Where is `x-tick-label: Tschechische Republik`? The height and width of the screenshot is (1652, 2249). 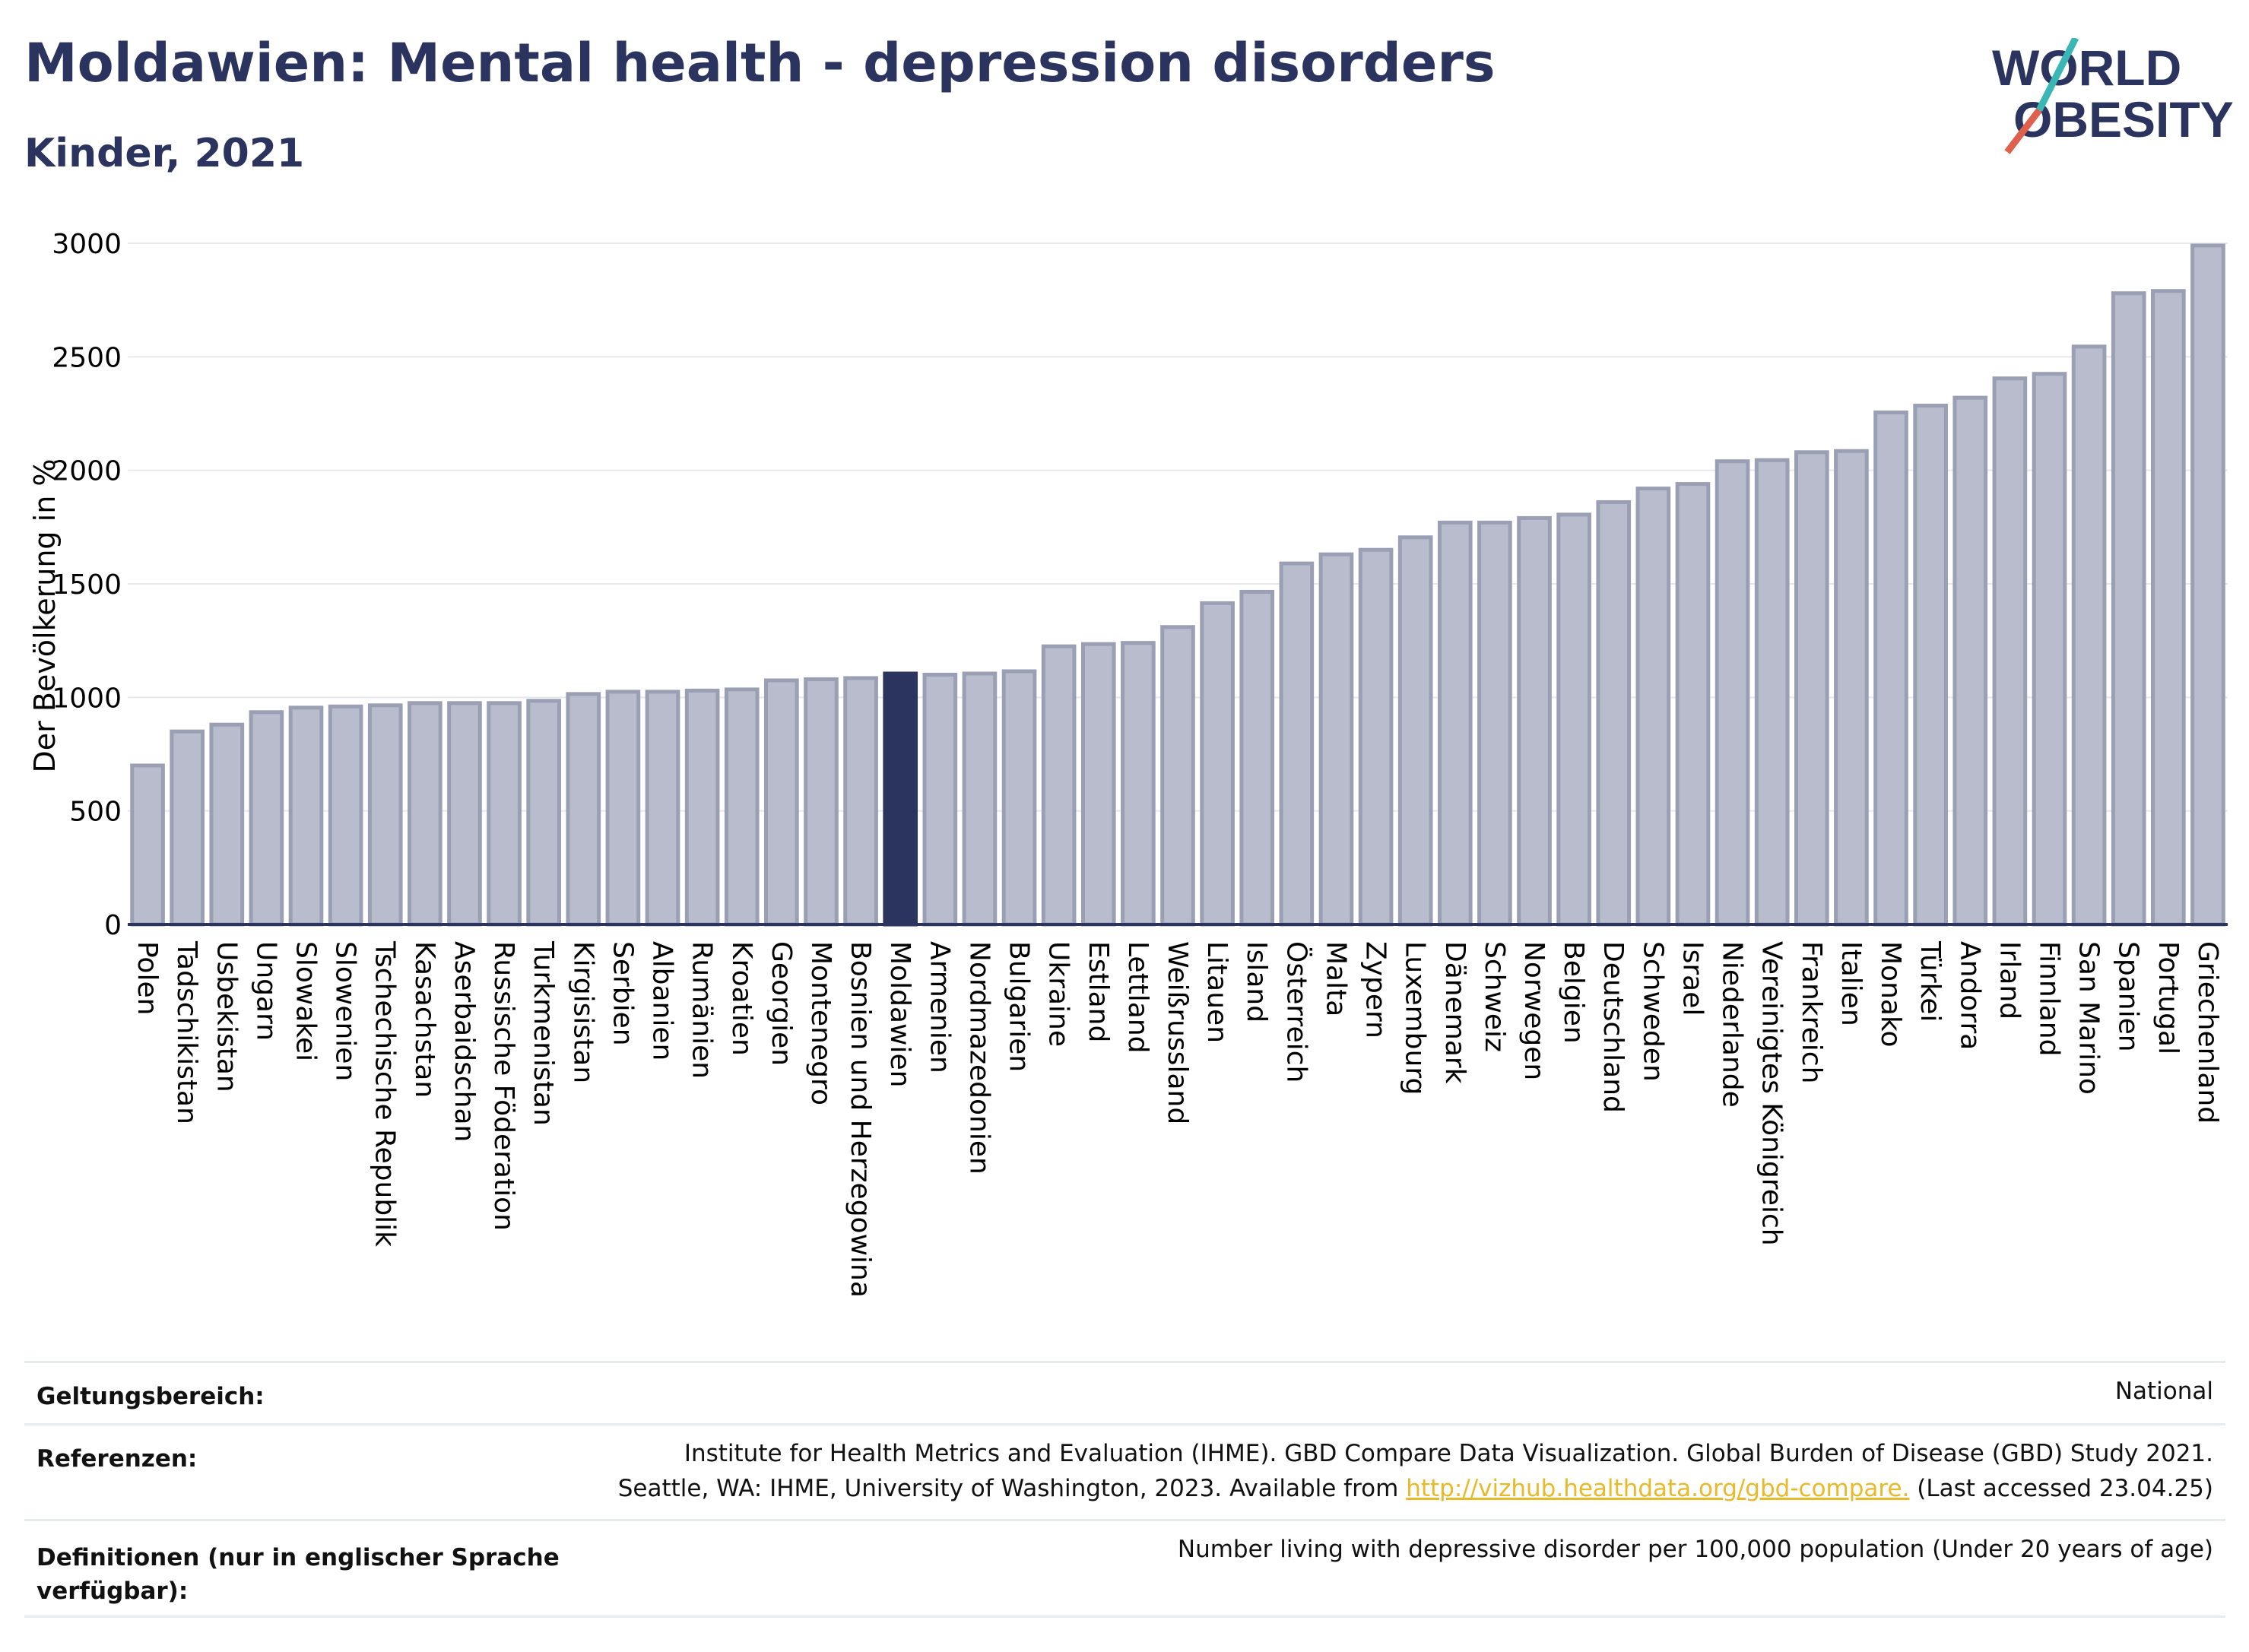
x-tick-label: Tschechische Republik is located at coordinates (385, 1093).